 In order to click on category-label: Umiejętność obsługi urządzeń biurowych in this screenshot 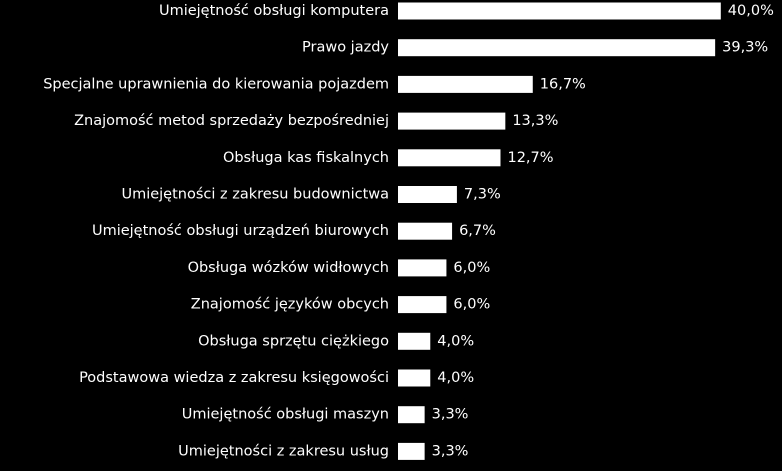, I will do `click(240, 231)`.